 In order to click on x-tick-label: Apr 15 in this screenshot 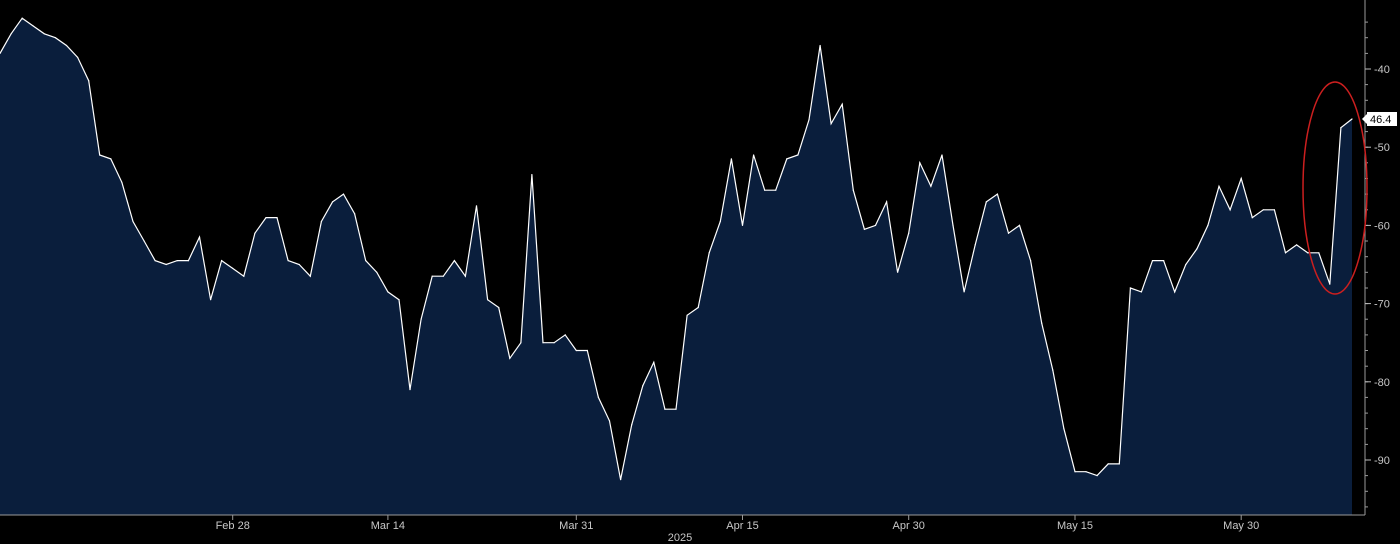, I will do `click(742, 526)`.